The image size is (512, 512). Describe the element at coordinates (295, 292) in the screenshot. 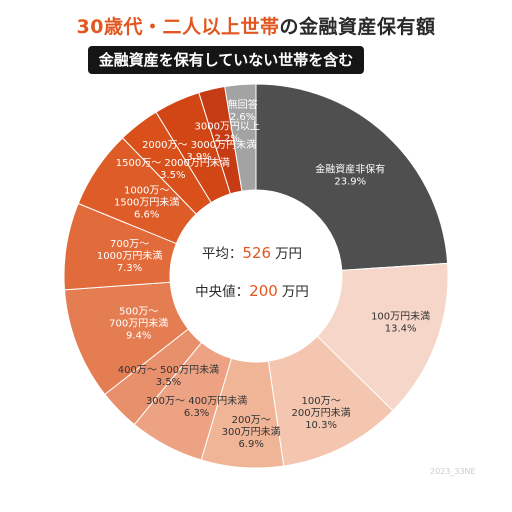

I see `median-unit: 万円` at that location.